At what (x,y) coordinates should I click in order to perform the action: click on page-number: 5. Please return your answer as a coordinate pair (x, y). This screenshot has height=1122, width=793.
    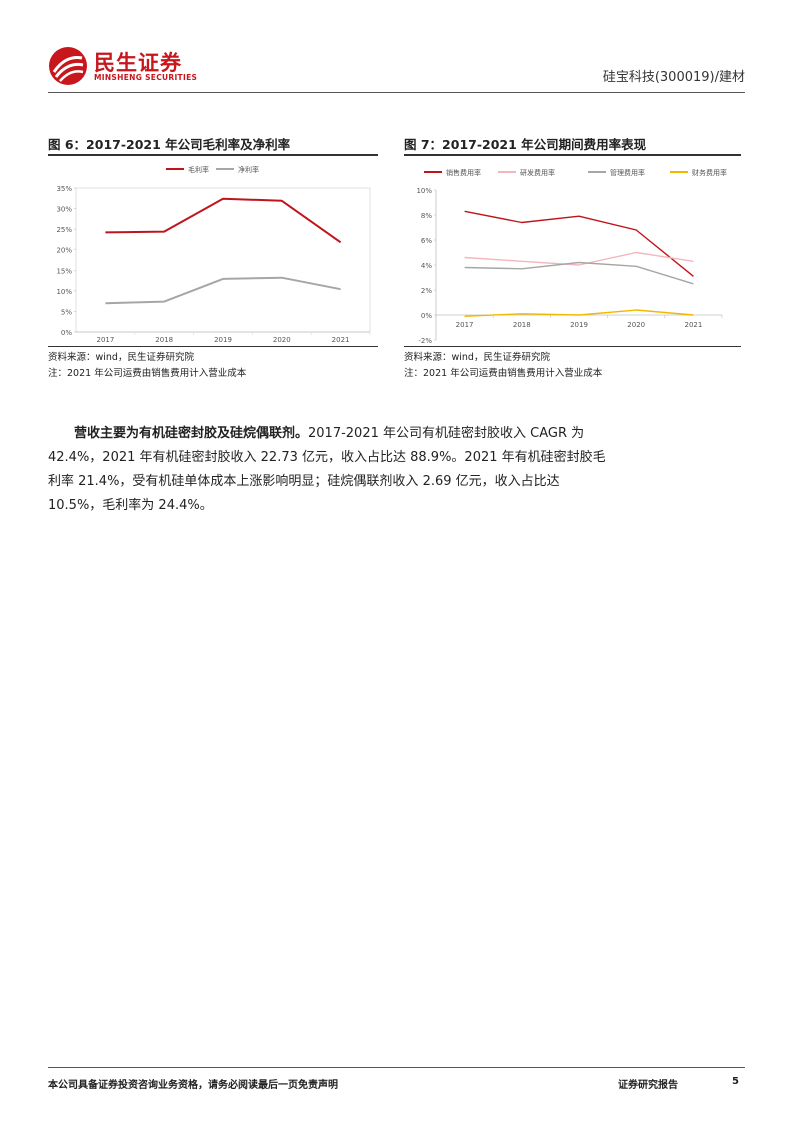
    Looking at the image, I should click on (735, 1081).